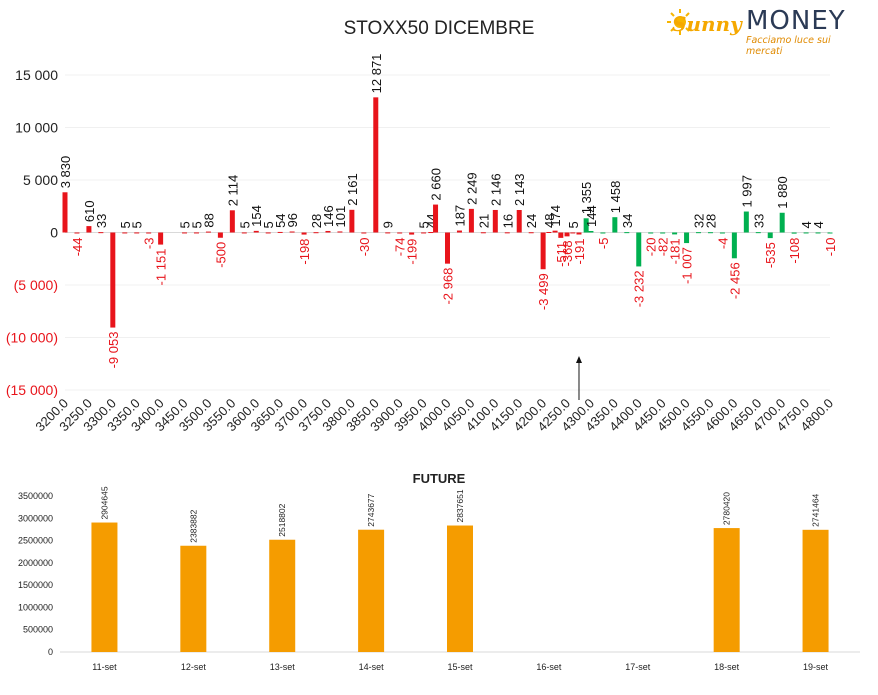 The width and height of the screenshot is (878, 695). What do you see at coordinates (459, 216) in the screenshot?
I see `bar-value-label: 187` at bounding box center [459, 216].